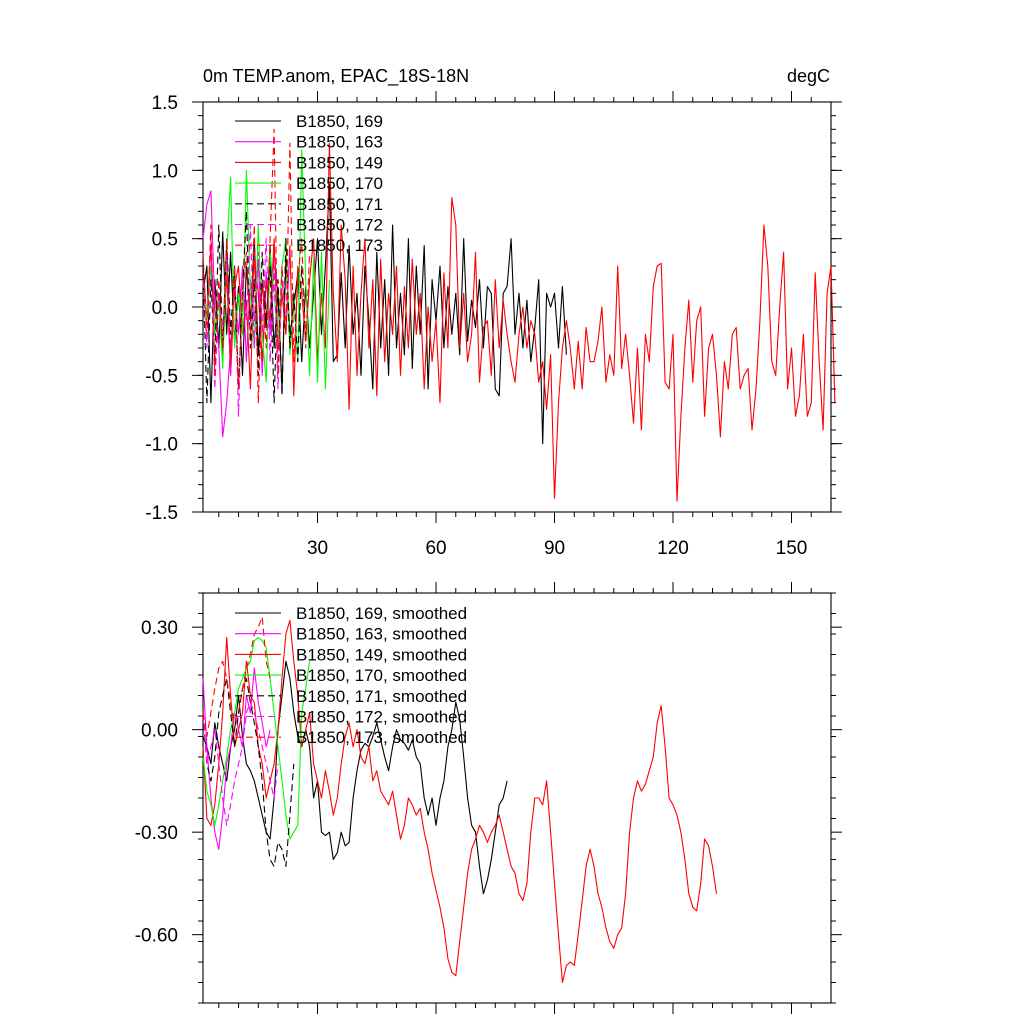 Image resolution: width=1024 pixels, height=1024 pixels. I want to click on y-tick-label: -0.5, so click(161, 376).